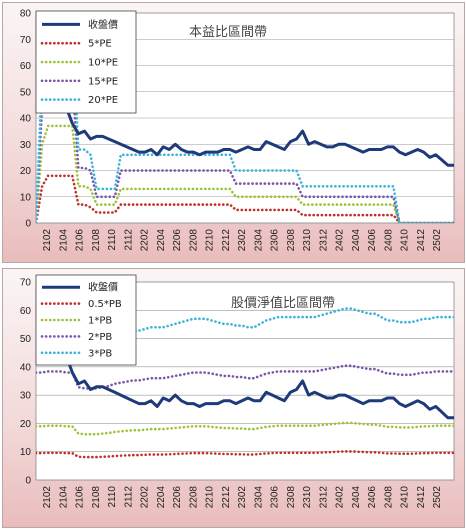 The width and height of the screenshot is (466, 530). What do you see at coordinates (291, 240) in the screenshot?
I see `pe-x-tick-label: 2308` at bounding box center [291, 240].